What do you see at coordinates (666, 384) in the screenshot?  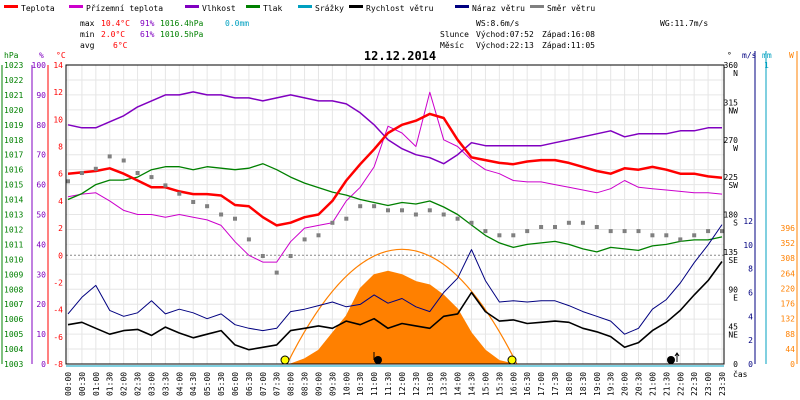 I see `x-tick-label: 21:30` at bounding box center [666, 384].